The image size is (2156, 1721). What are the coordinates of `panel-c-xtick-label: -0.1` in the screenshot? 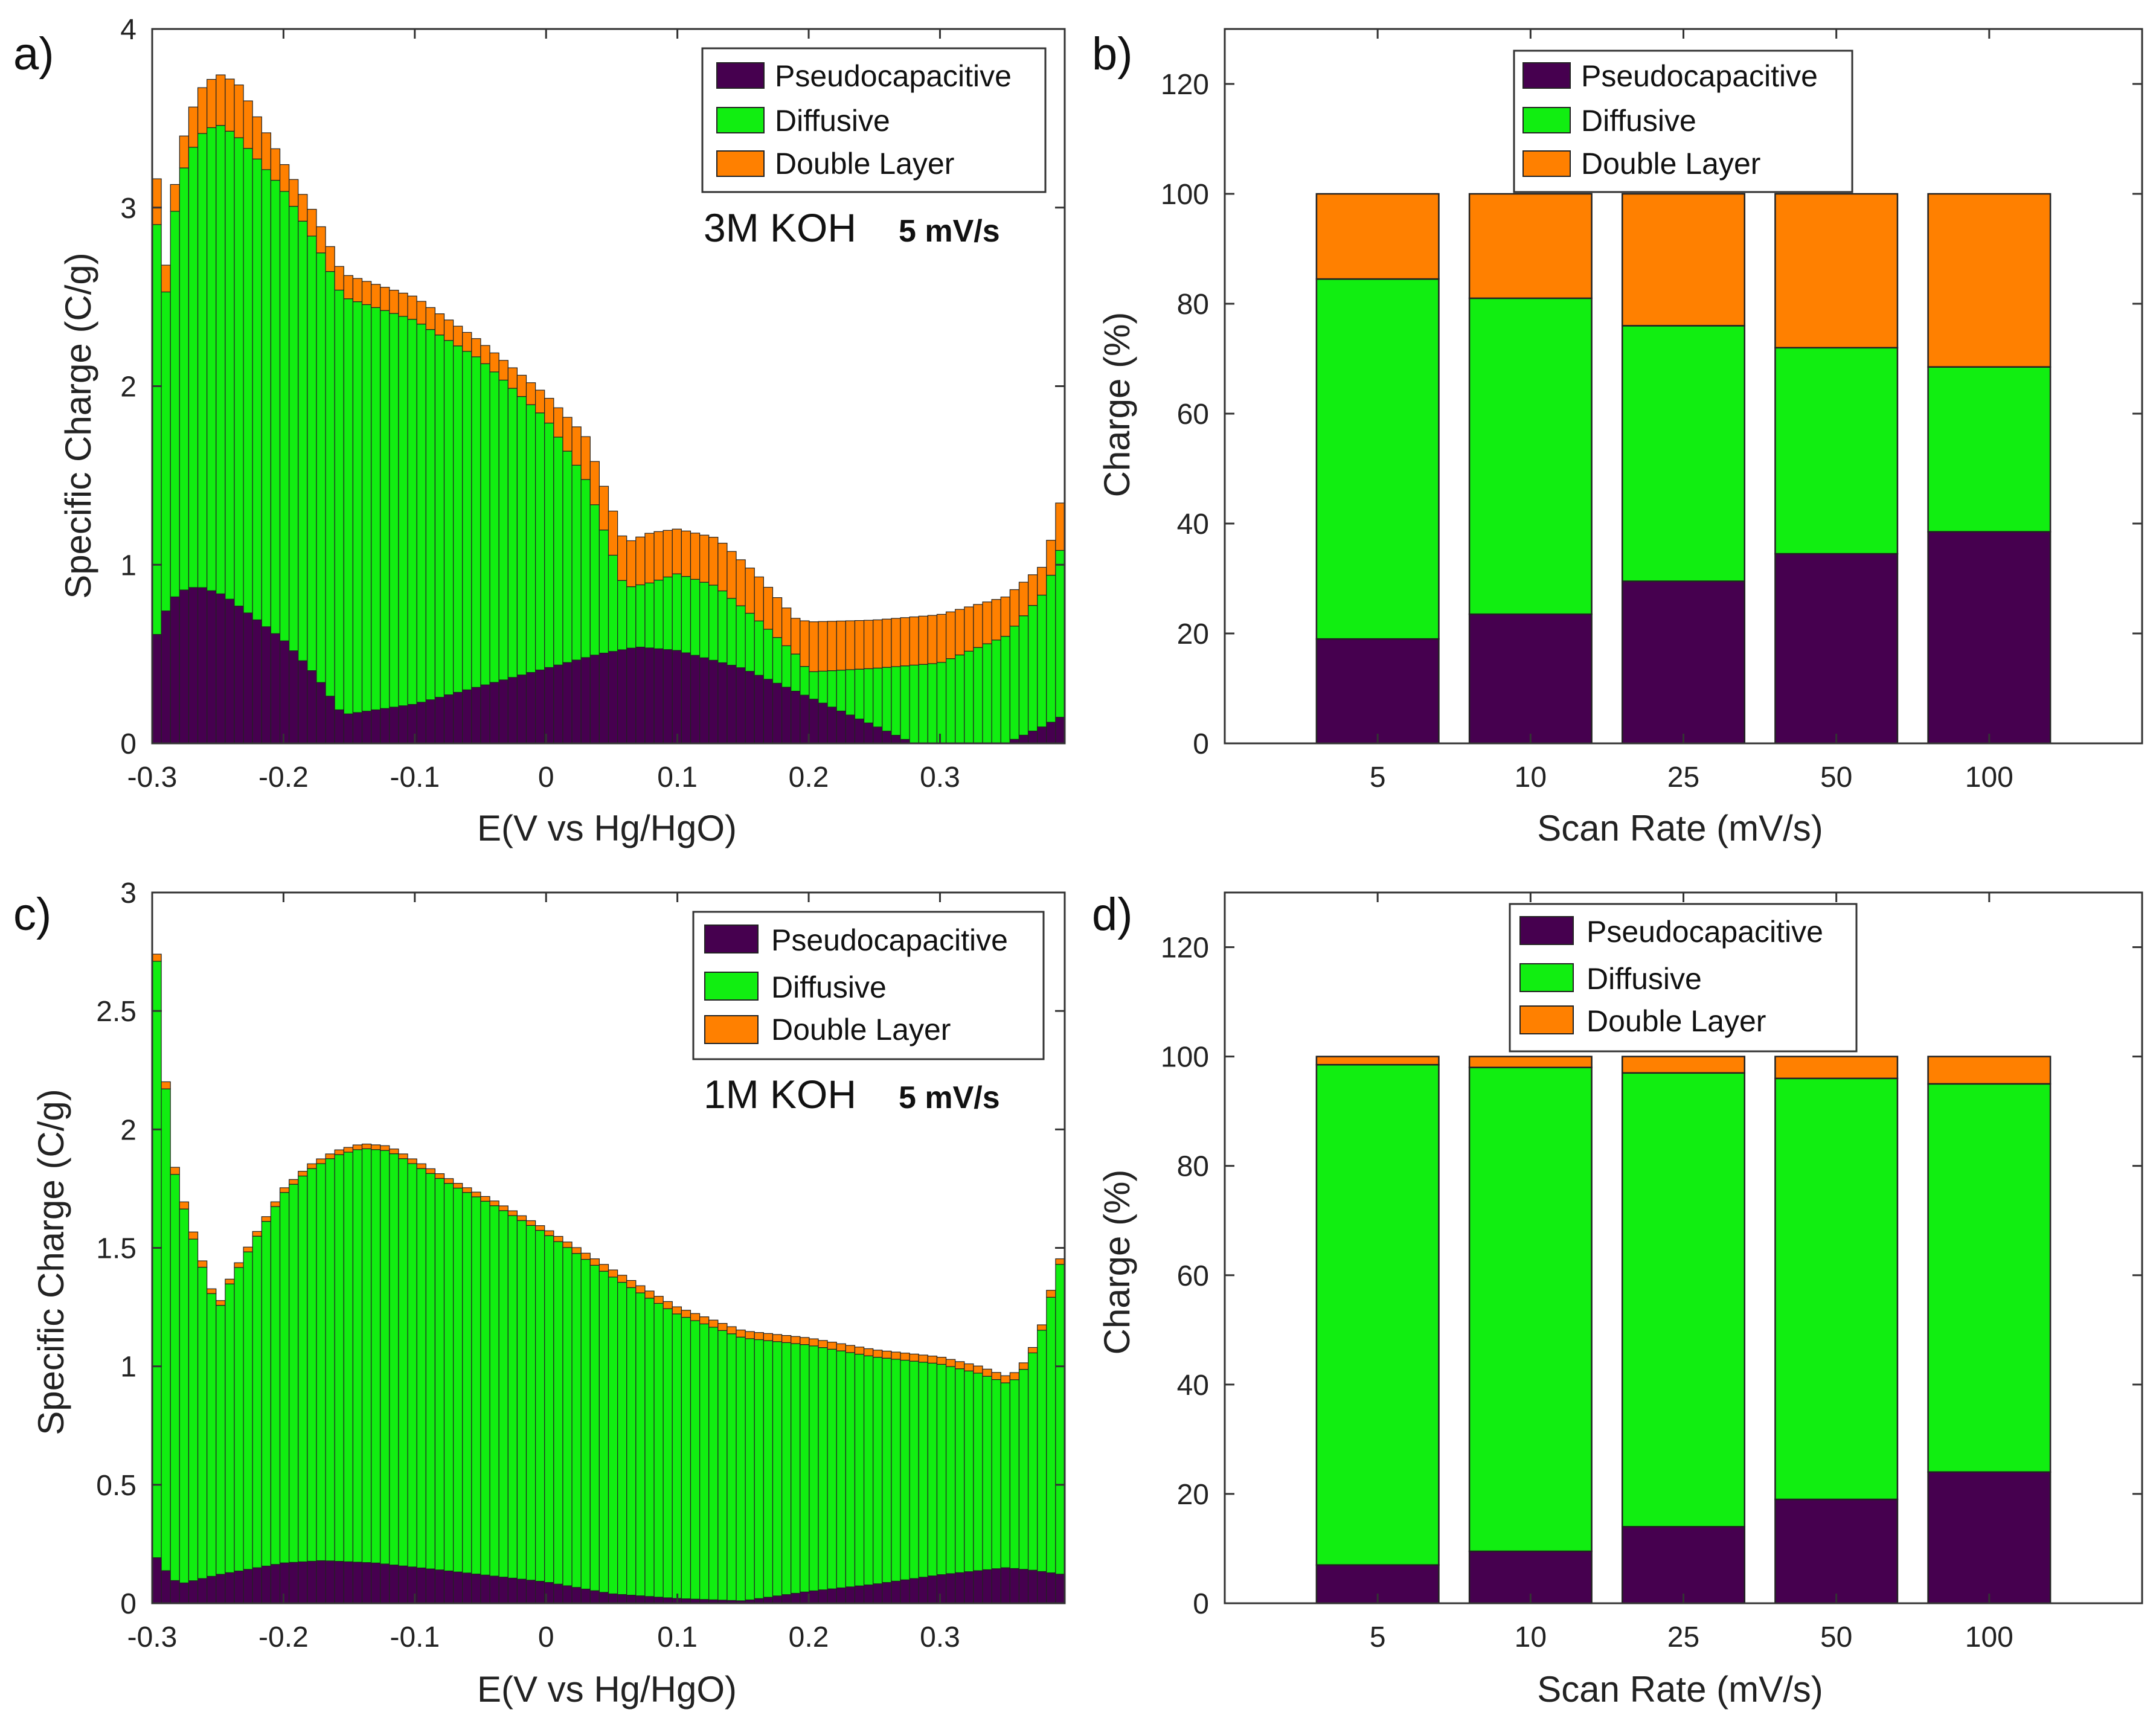 It's located at (415, 1637).